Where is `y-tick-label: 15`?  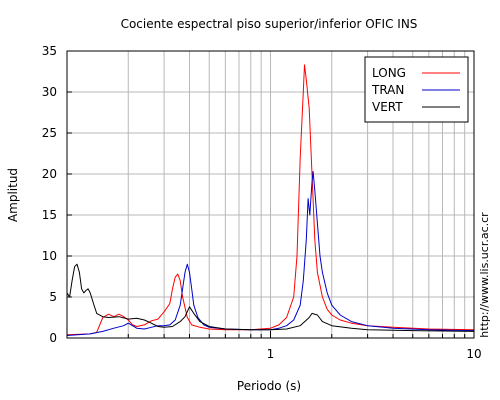
y-tick-label: 15 is located at coordinates (49, 215).